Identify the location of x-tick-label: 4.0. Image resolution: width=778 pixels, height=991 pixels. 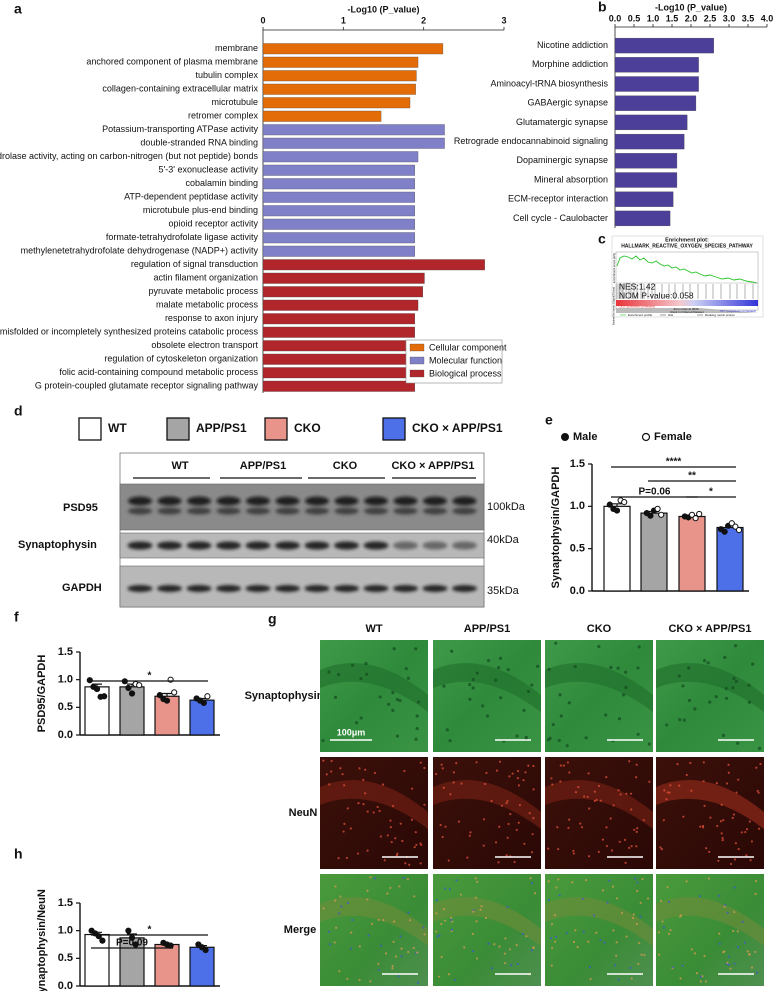
(767, 18).